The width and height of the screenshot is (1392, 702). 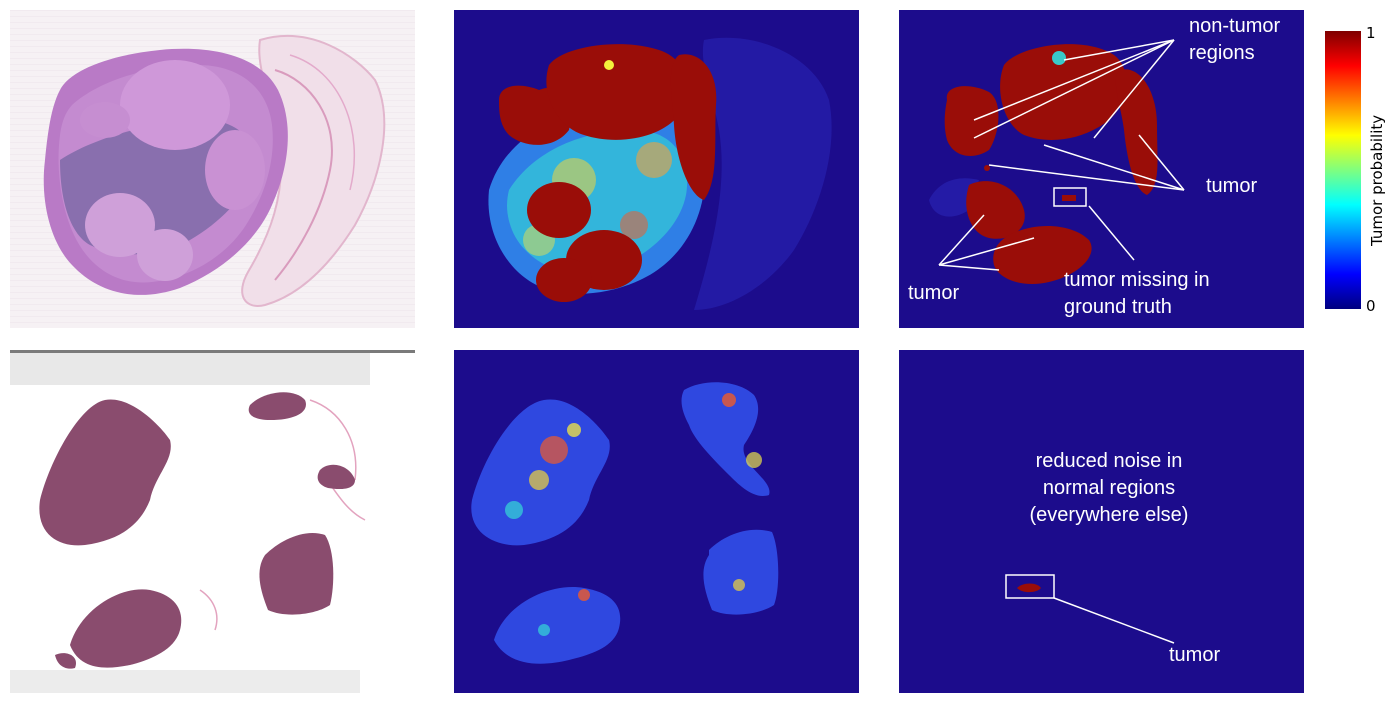 I want to click on annotation-tumor-bottom: tumor, so click(x=1195, y=655).